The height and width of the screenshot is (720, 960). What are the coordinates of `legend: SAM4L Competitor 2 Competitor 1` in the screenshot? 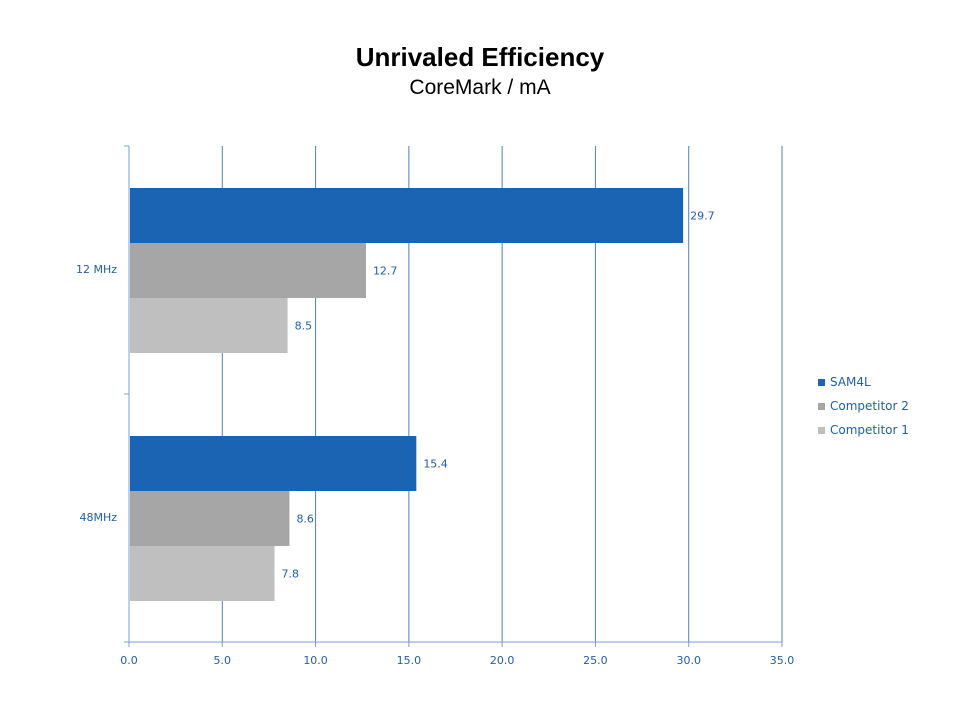 It's located at (863, 406).